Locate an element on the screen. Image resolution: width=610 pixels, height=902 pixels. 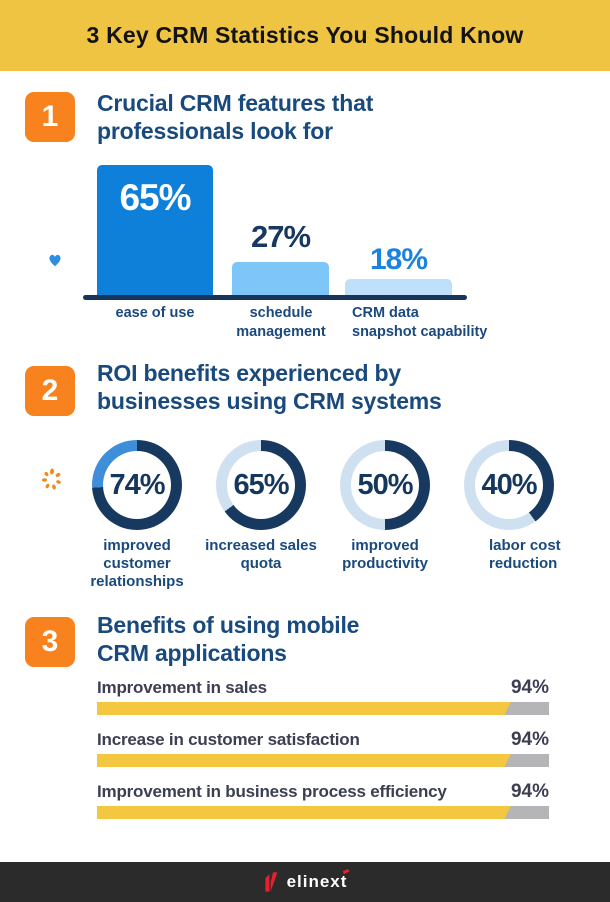
footer-bar: elinext is located at coordinates (305, 882).